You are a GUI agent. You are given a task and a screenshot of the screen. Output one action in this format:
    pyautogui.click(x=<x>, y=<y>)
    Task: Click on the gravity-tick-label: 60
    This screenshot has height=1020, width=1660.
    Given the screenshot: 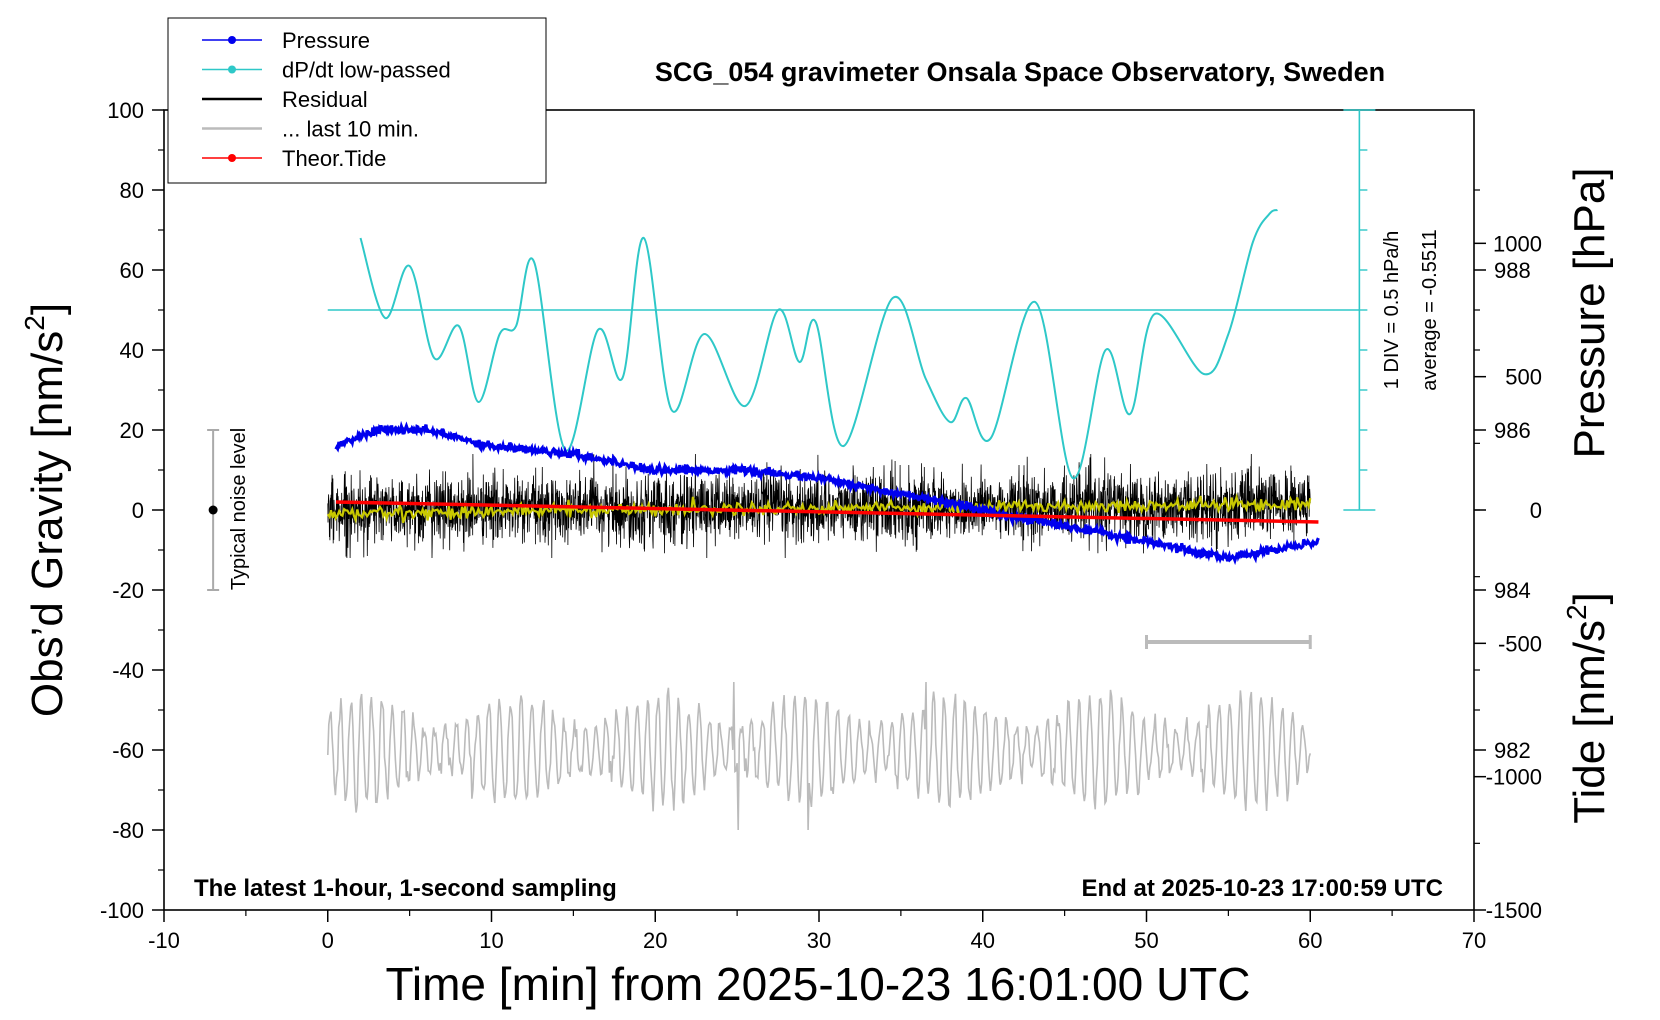 What is the action you would take?
    pyautogui.click(x=132, y=270)
    